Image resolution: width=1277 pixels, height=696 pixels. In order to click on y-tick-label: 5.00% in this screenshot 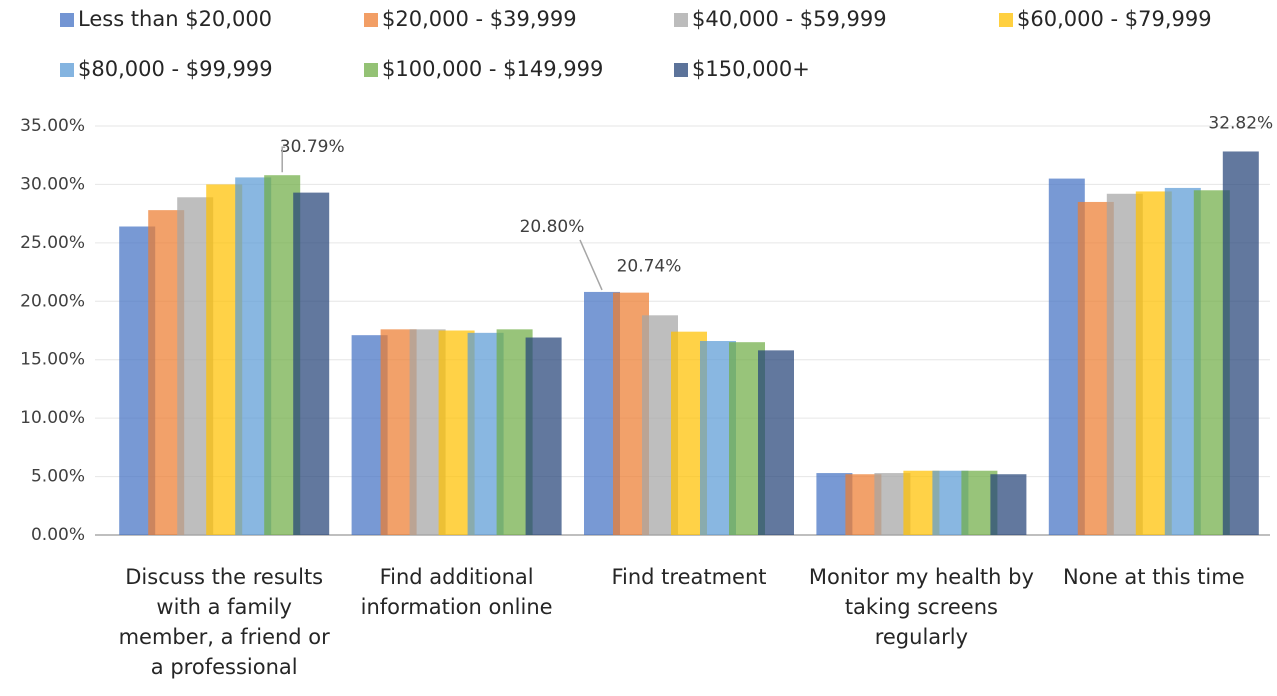, I will do `click(58, 477)`.